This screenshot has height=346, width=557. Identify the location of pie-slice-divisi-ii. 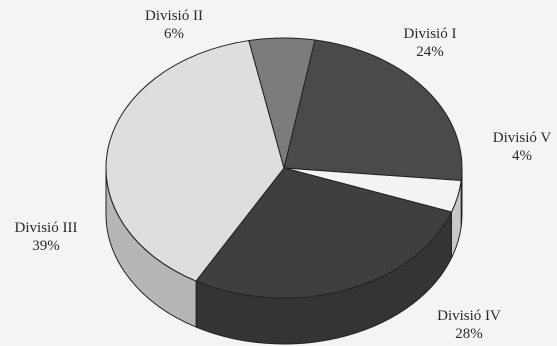
(282, 103).